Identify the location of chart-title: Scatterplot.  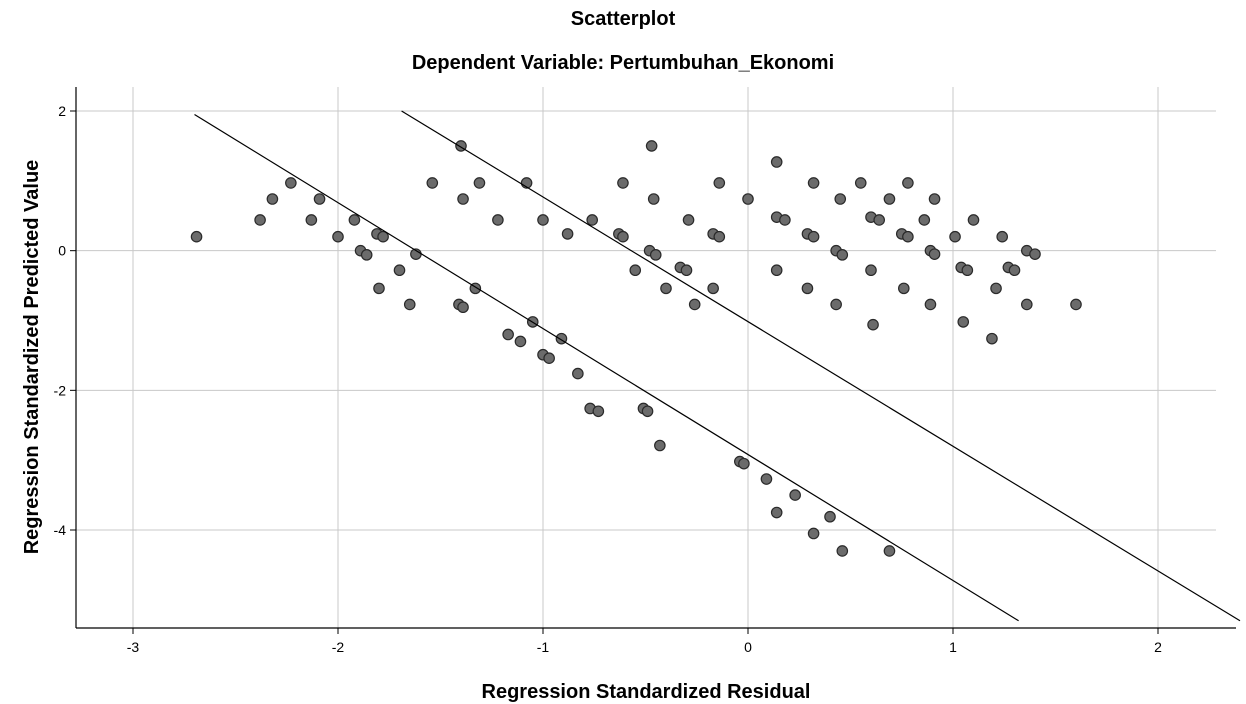
(623, 19).